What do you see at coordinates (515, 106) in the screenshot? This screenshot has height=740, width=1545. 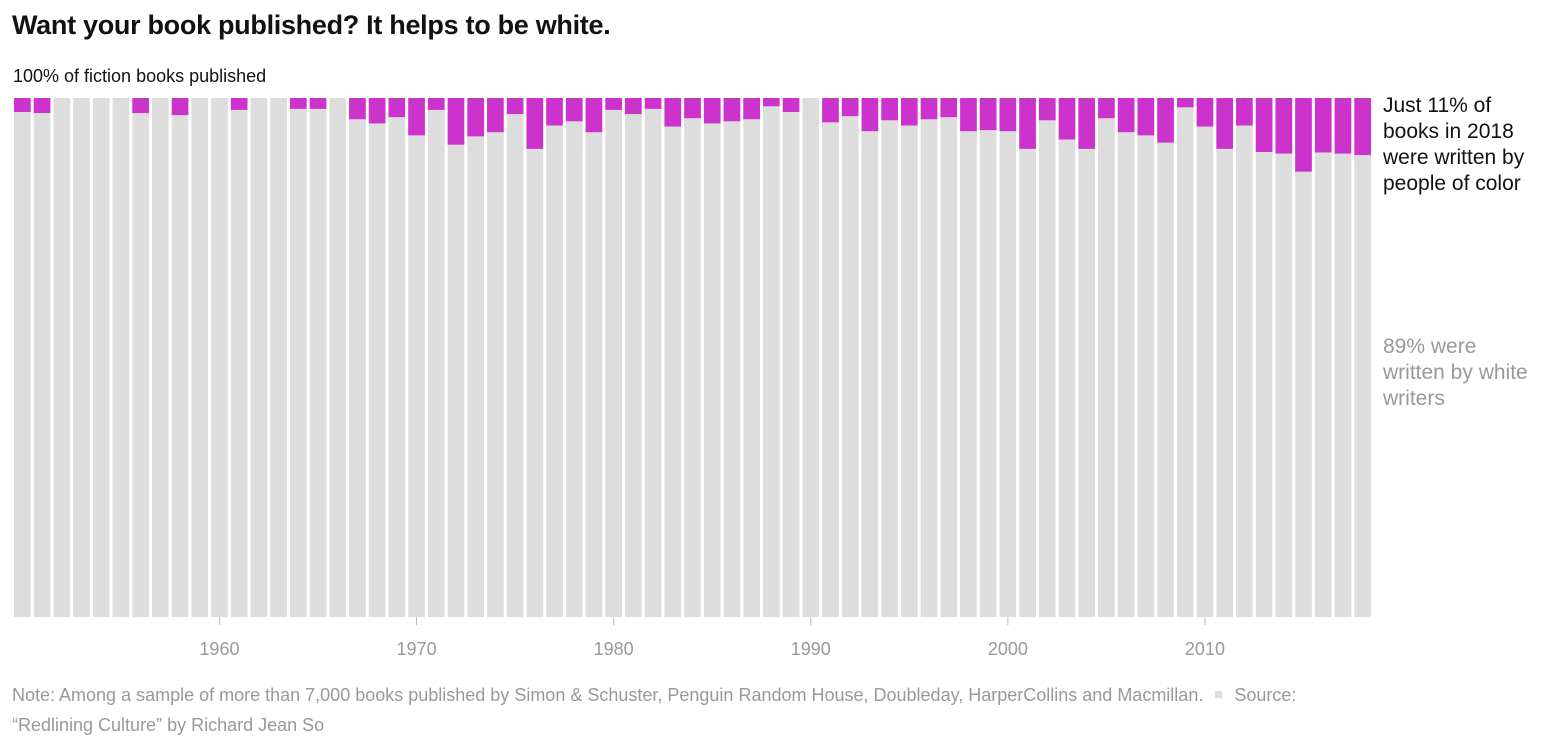 I see `bar-poc-1975` at bounding box center [515, 106].